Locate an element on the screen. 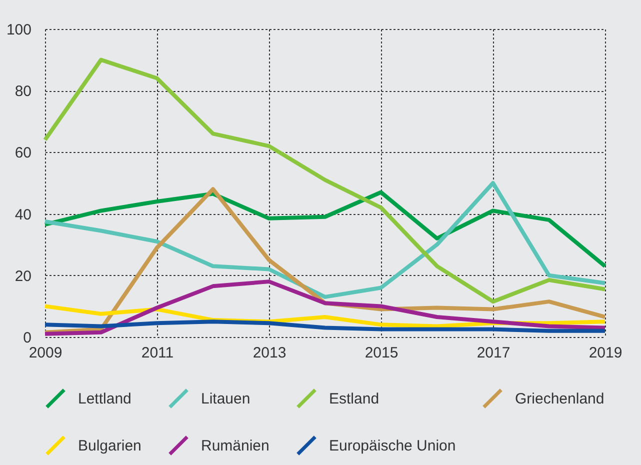  y-tick-label: 40 is located at coordinates (23, 215).